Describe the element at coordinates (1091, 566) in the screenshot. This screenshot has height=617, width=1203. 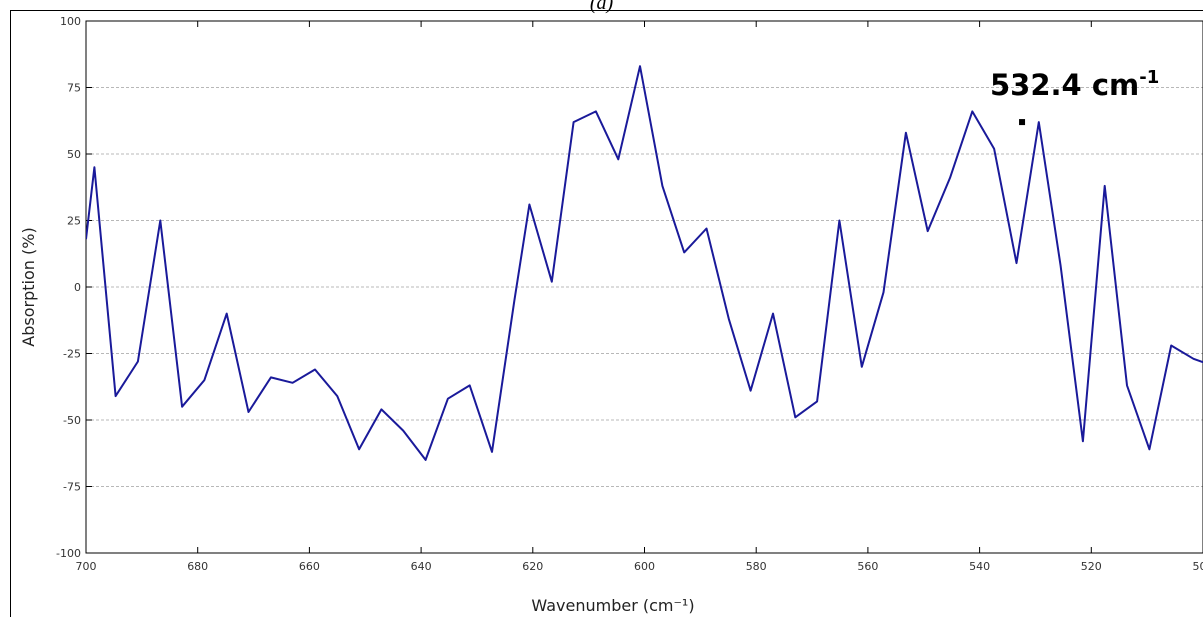
I see `x-tick-label-9: 520` at that location.